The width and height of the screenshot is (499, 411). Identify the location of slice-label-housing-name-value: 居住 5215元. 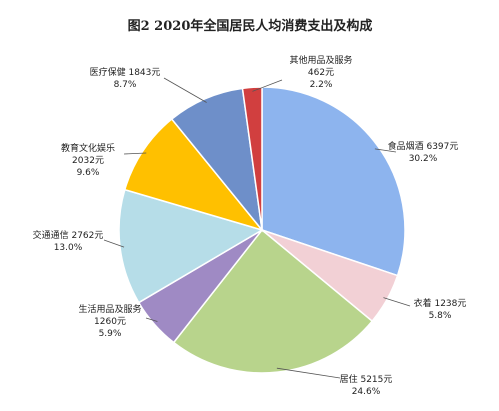
(366, 379).